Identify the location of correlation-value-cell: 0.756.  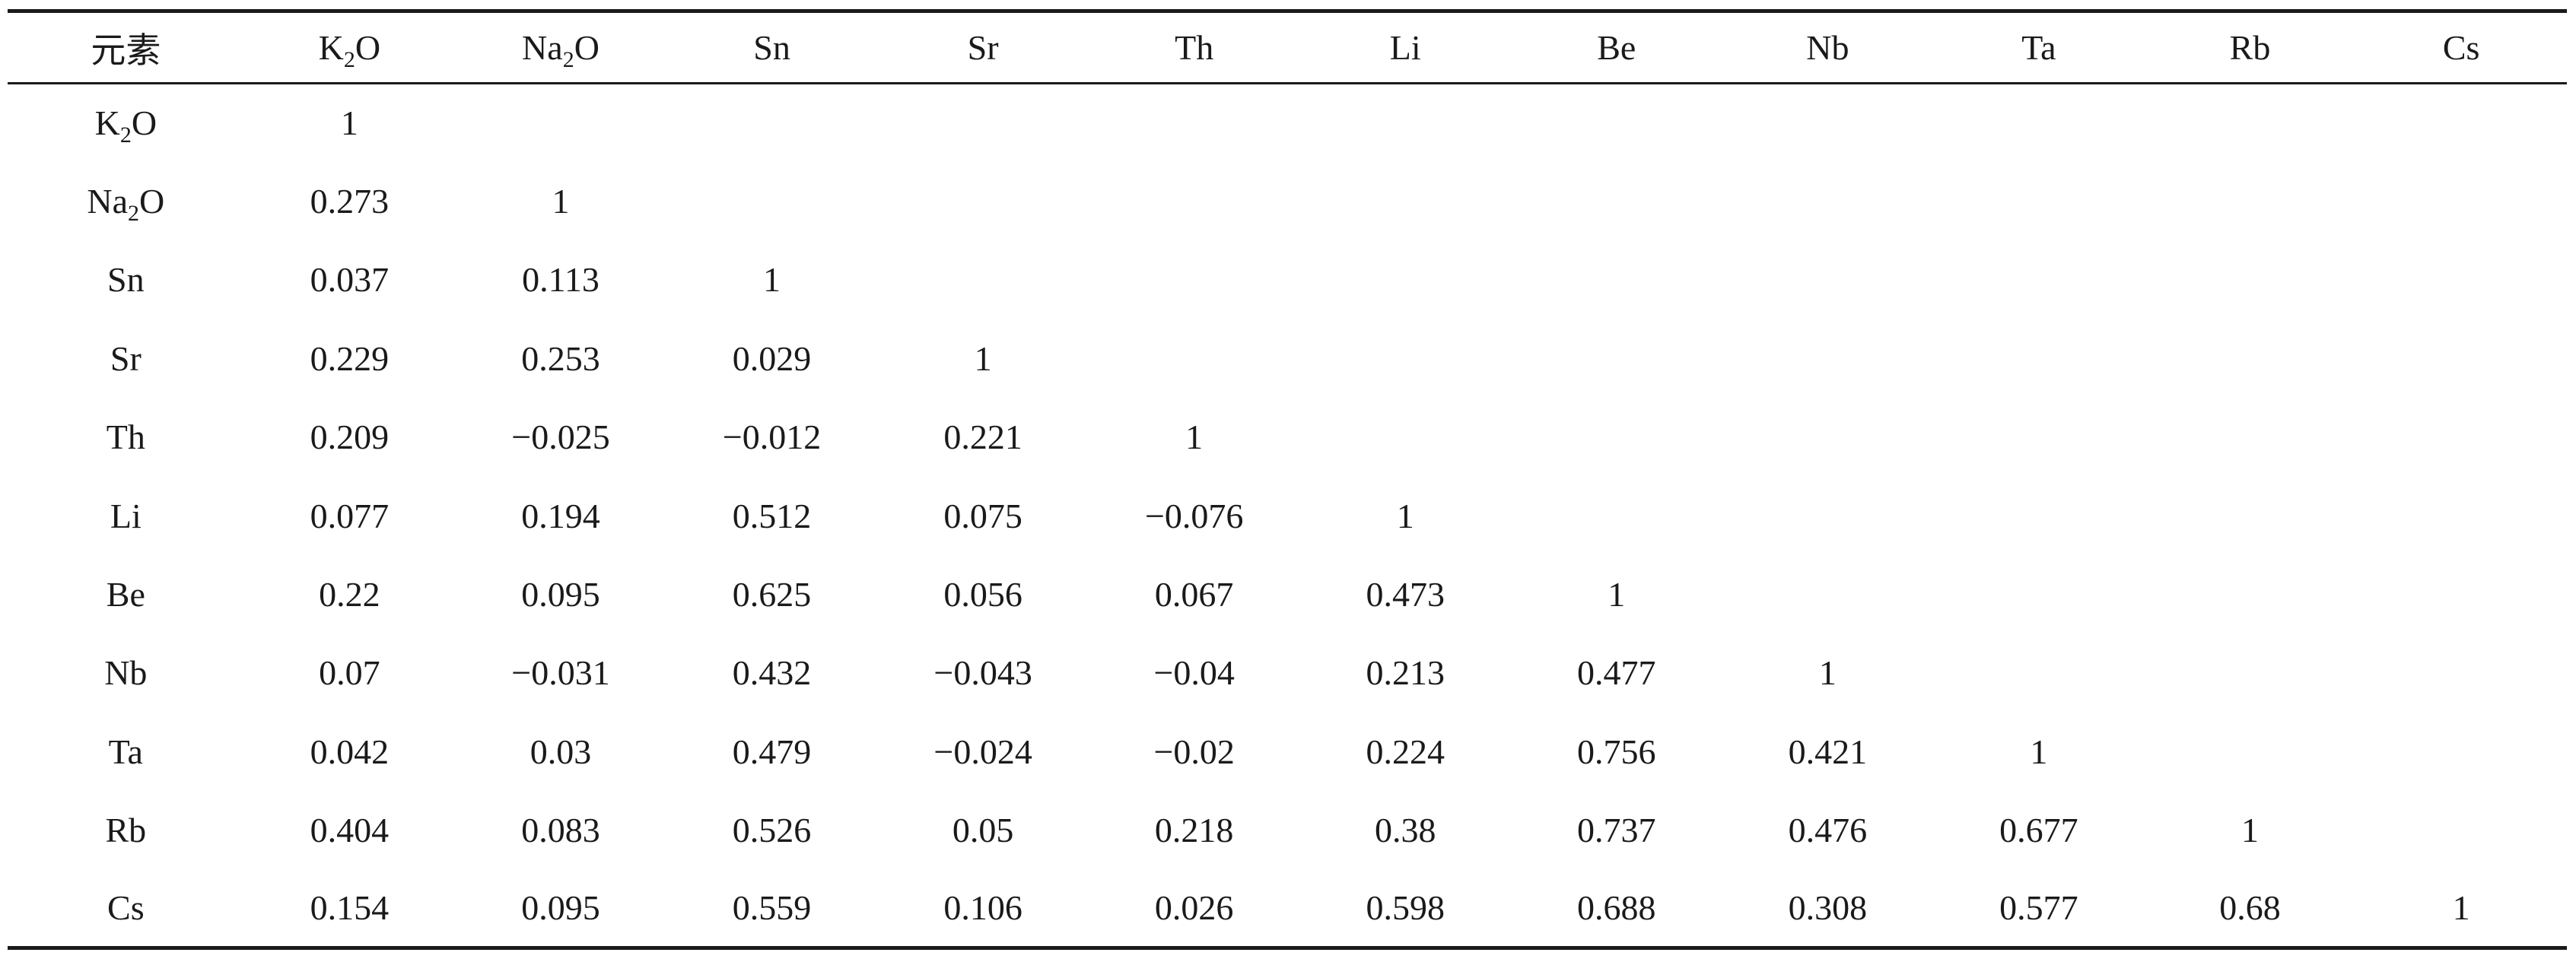
(1617, 752).